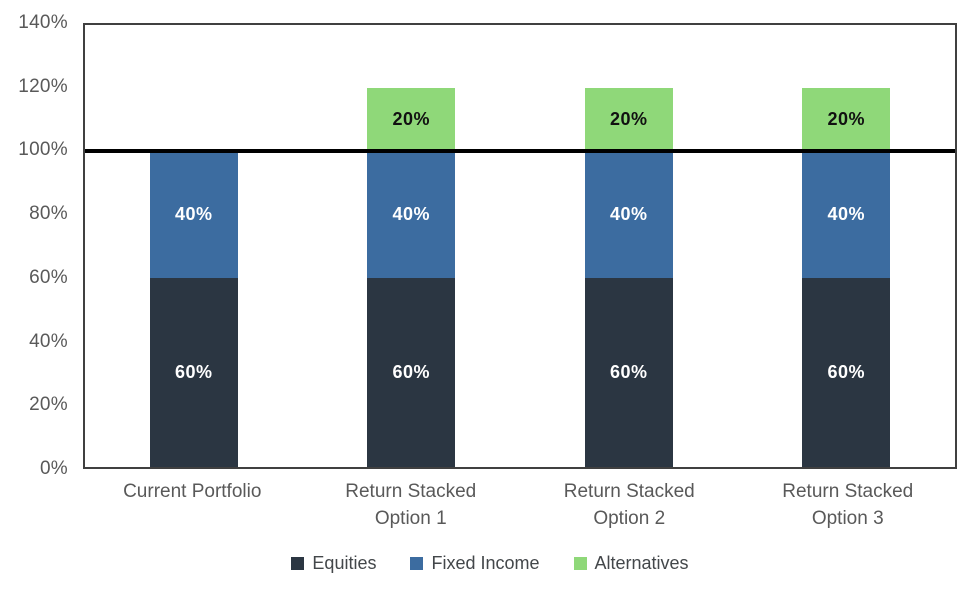  What do you see at coordinates (580, 563) in the screenshot?
I see `legend-swatch-alternatives` at bounding box center [580, 563].